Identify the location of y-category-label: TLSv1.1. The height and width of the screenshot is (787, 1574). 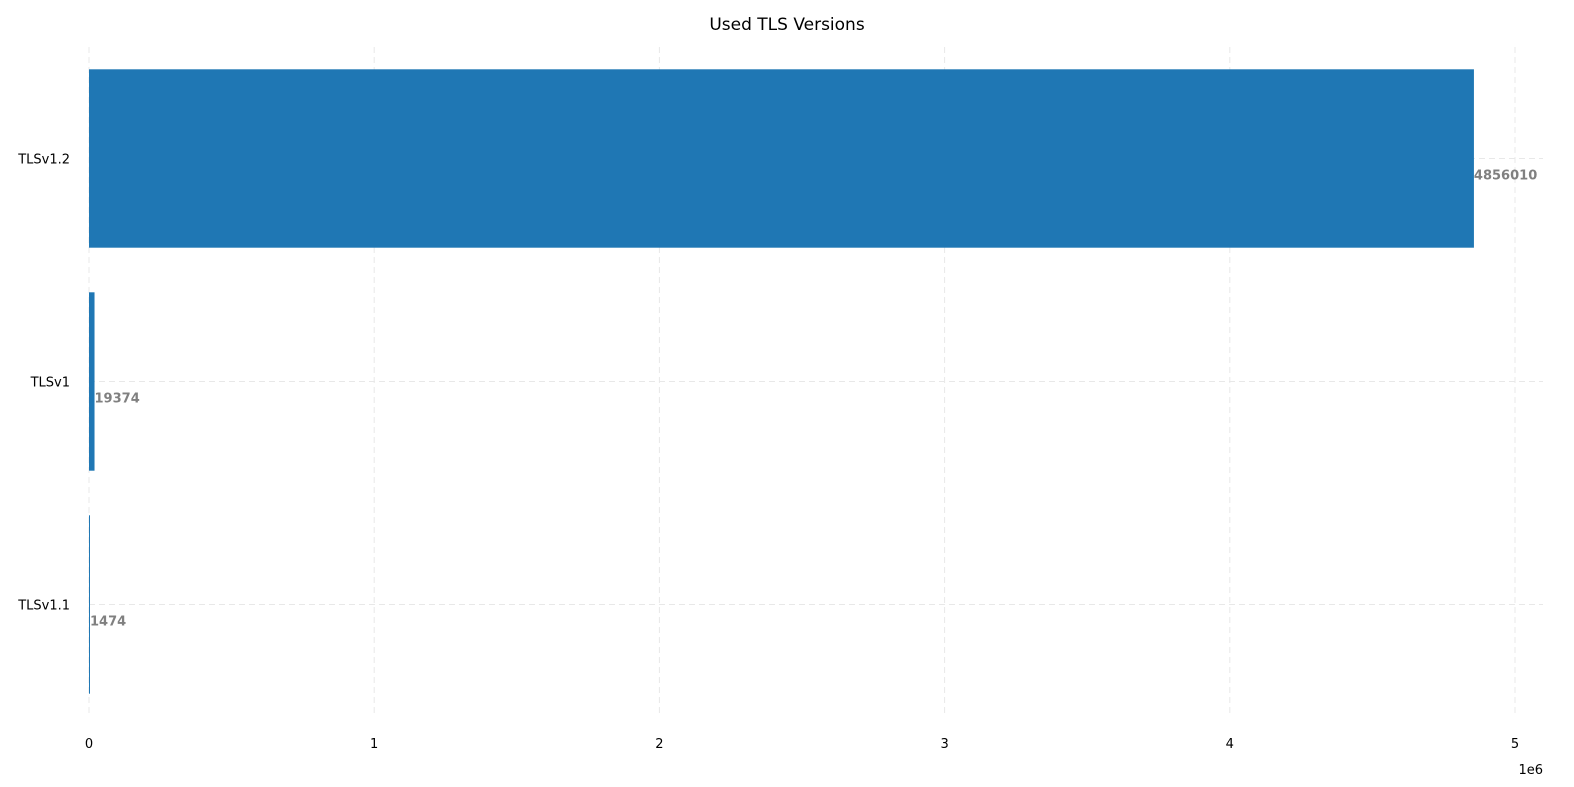
(43, 606).